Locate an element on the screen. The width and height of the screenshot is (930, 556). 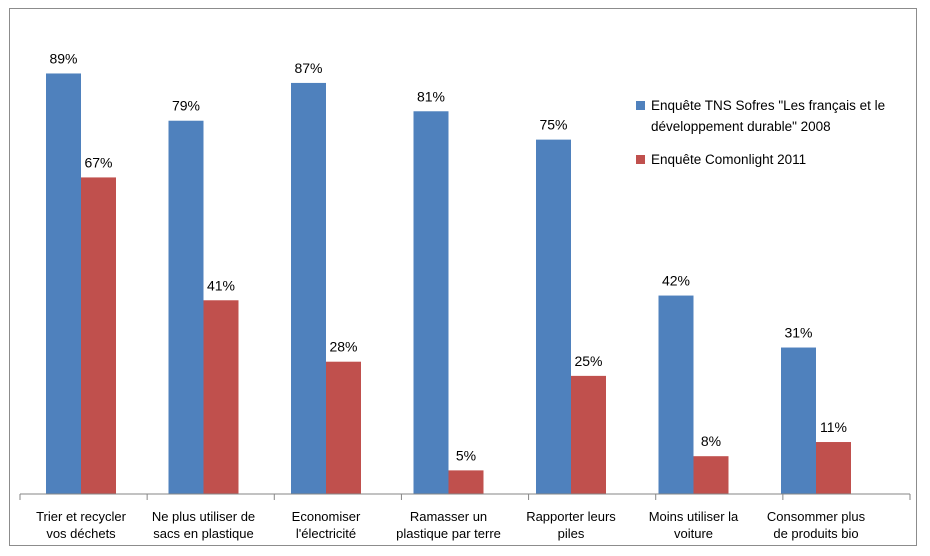
x-tick-label-3: Economiser l'électricité is located at coordinates (326, 525).